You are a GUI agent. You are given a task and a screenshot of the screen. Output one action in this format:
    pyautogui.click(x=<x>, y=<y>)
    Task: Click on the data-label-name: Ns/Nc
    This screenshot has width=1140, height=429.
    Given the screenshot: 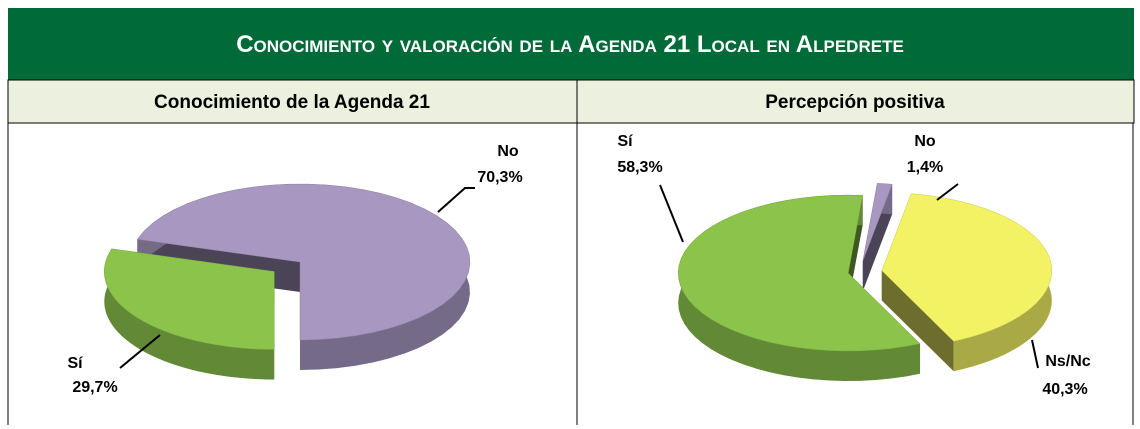 What is the action you would take?
    pyautogui.click(x=1067, y=361)
    